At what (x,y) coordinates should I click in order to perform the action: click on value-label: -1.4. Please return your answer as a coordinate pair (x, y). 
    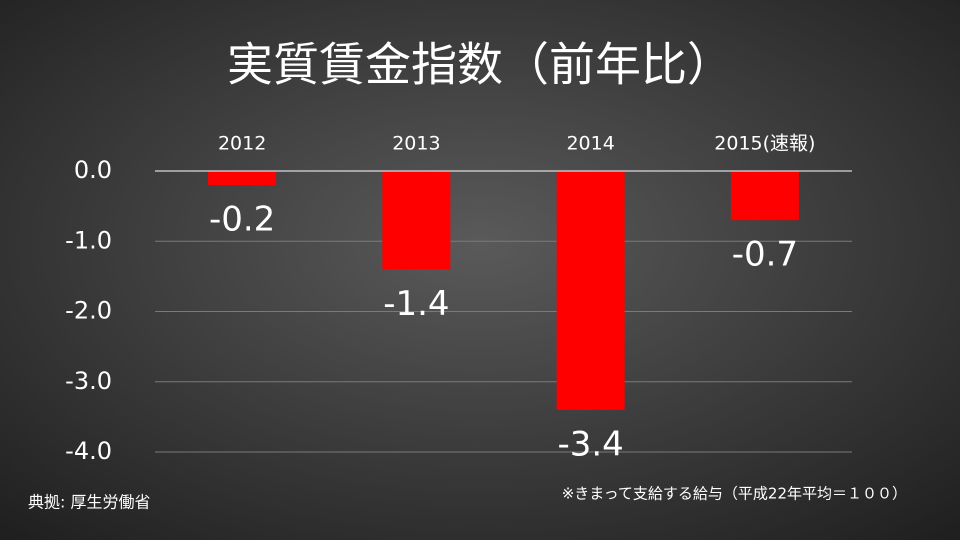
    Looking at the image, I should click on (416, 304).